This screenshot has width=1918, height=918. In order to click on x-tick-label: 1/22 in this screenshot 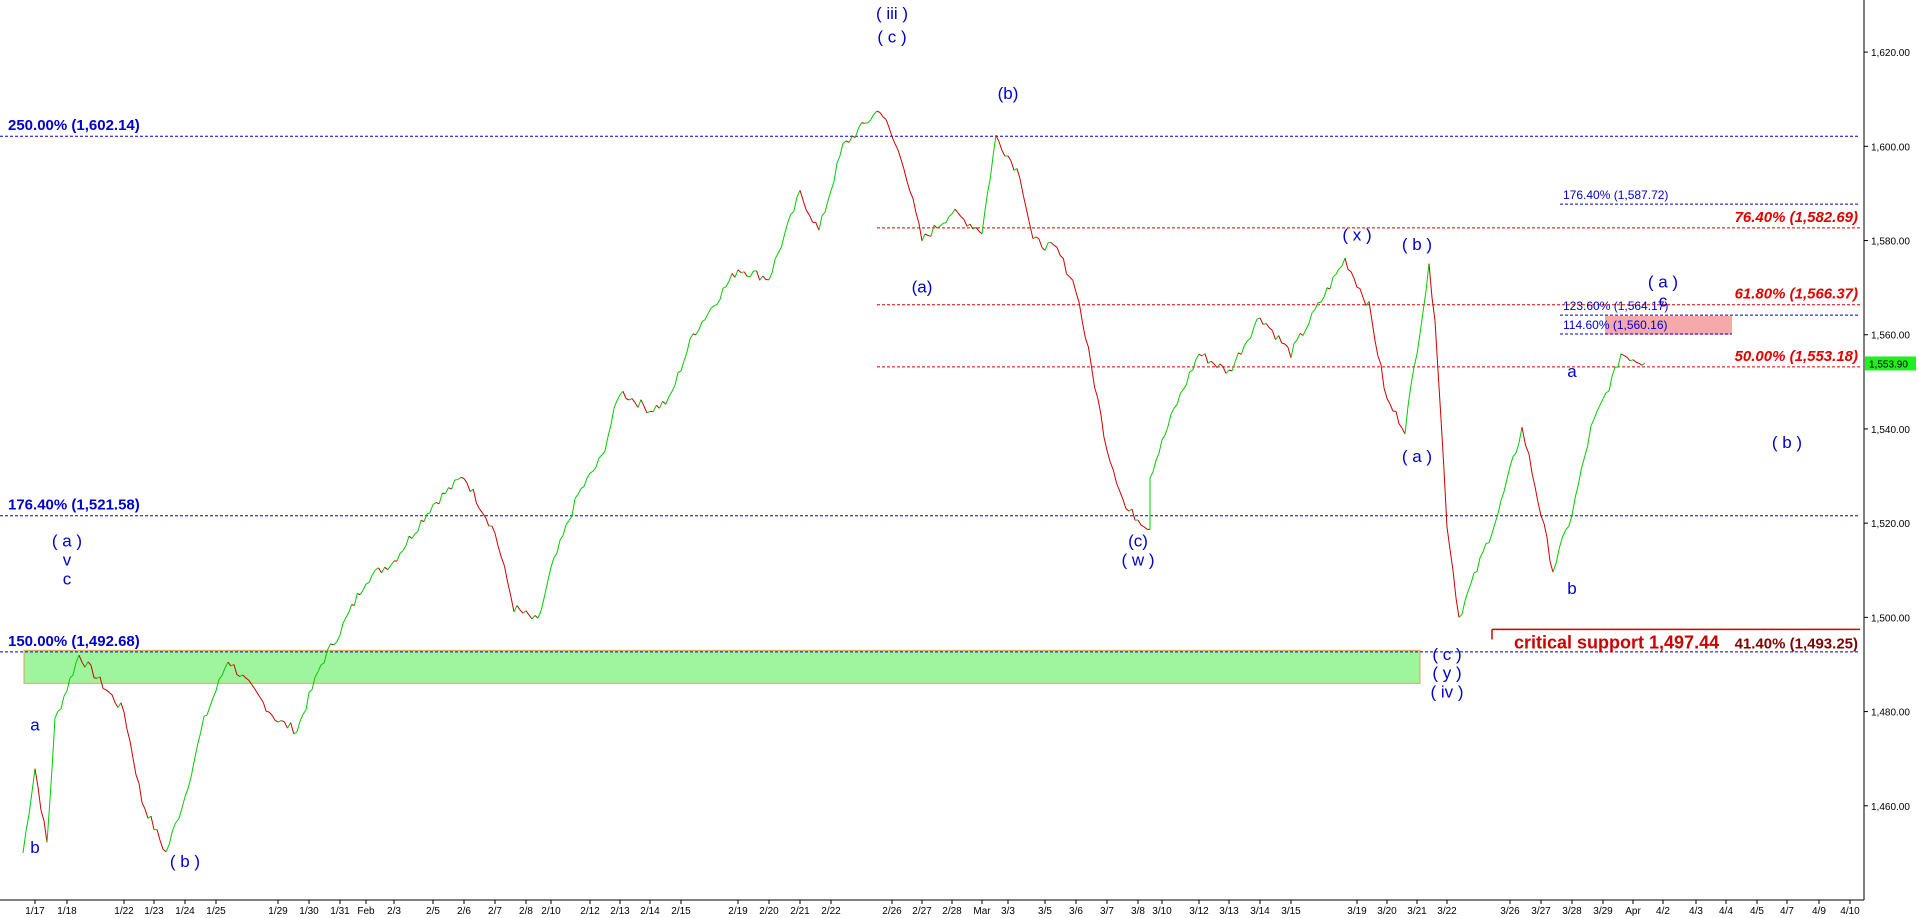, I will do `click(124, 911)`.